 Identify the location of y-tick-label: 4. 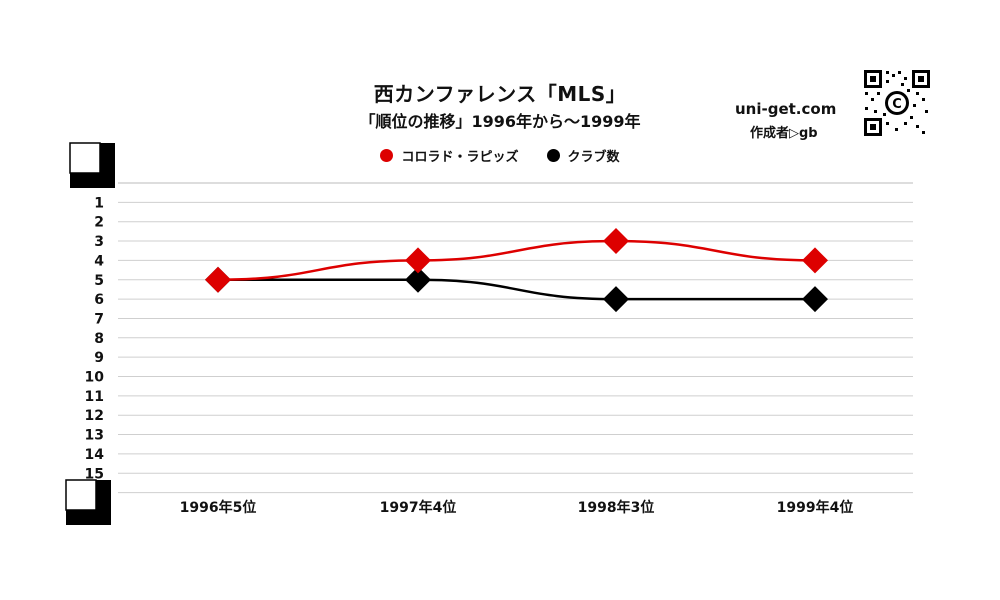
(99, 261).